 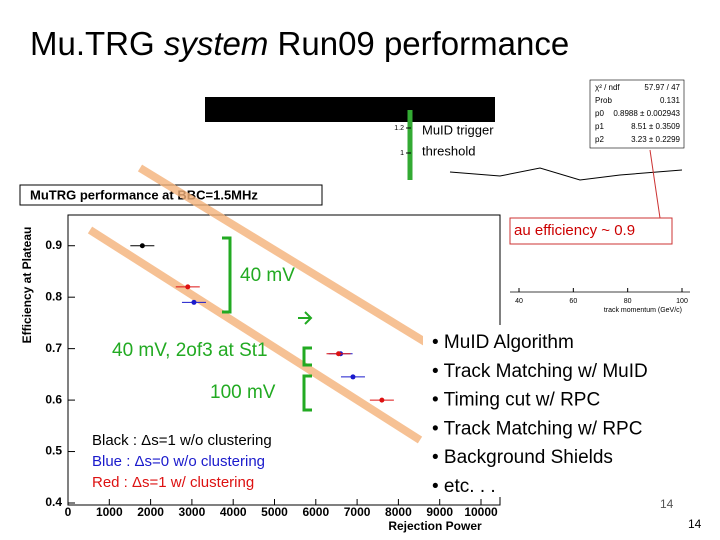 I want to click on y-tick-label: 1.2, so click(x=399, y=128).